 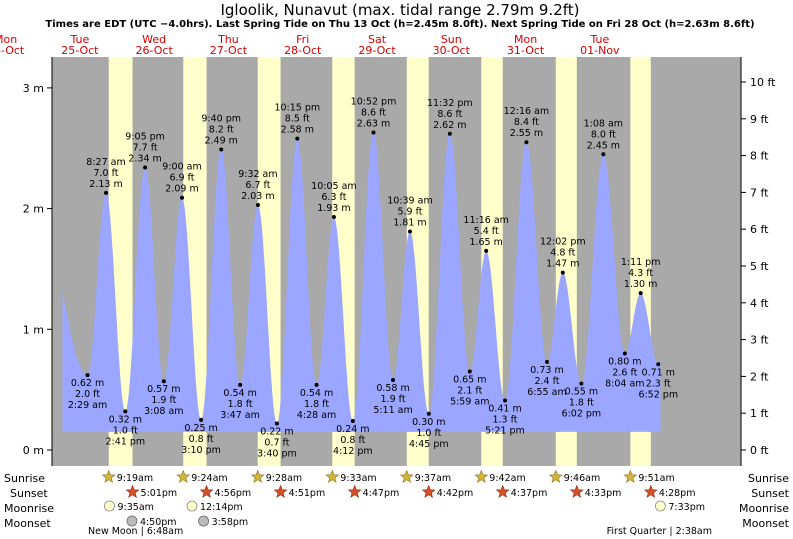 I want to click on tide-time-11: 3:40 pm, so click(x=277, y=453).